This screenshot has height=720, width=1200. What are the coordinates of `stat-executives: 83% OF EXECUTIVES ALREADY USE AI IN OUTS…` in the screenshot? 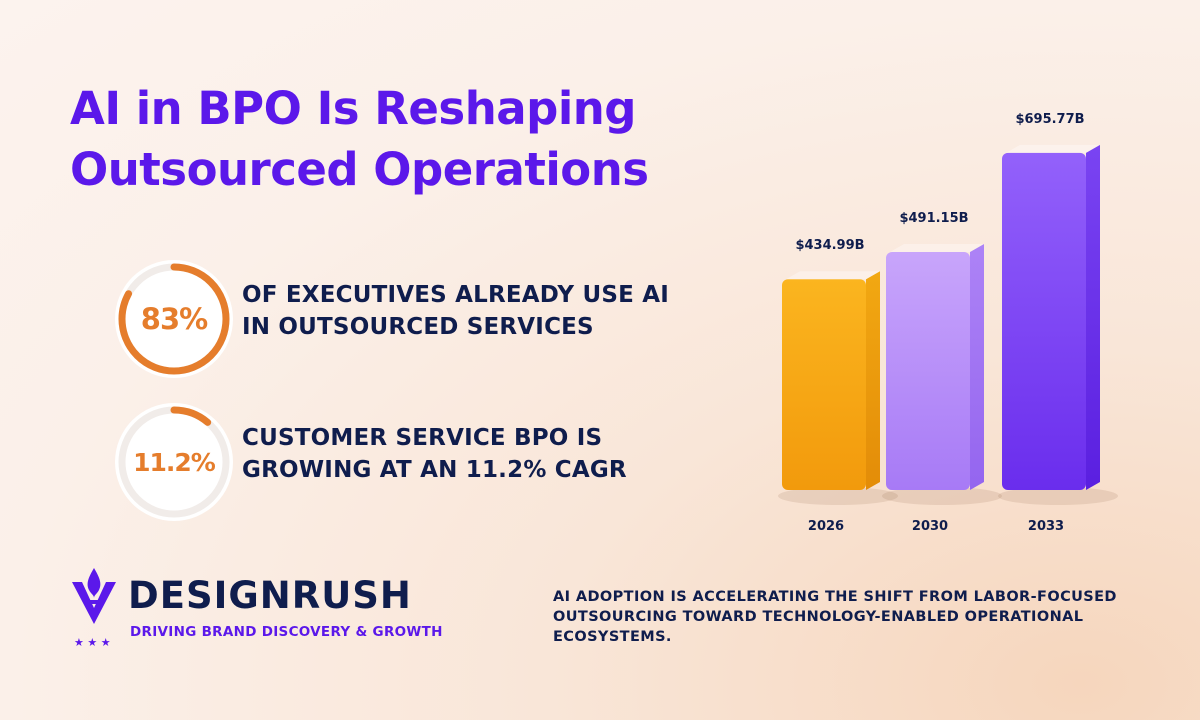 It's located at (422, 319).